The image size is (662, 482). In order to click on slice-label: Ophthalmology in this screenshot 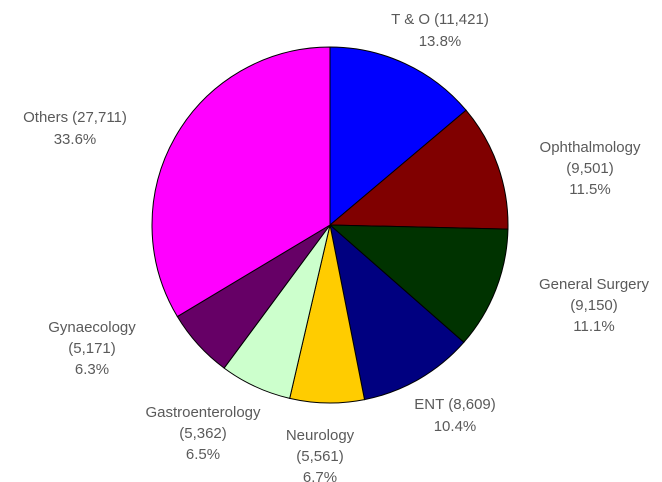, I will do `click(590, 147)`.